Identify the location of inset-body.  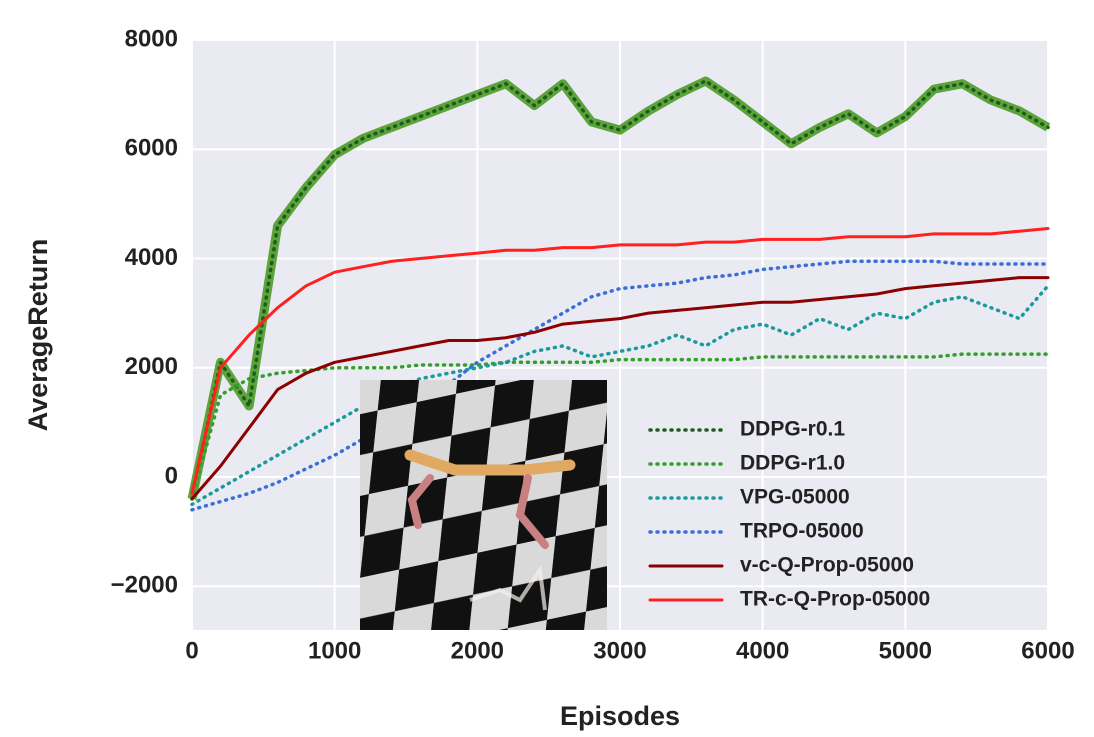
(490, 462).